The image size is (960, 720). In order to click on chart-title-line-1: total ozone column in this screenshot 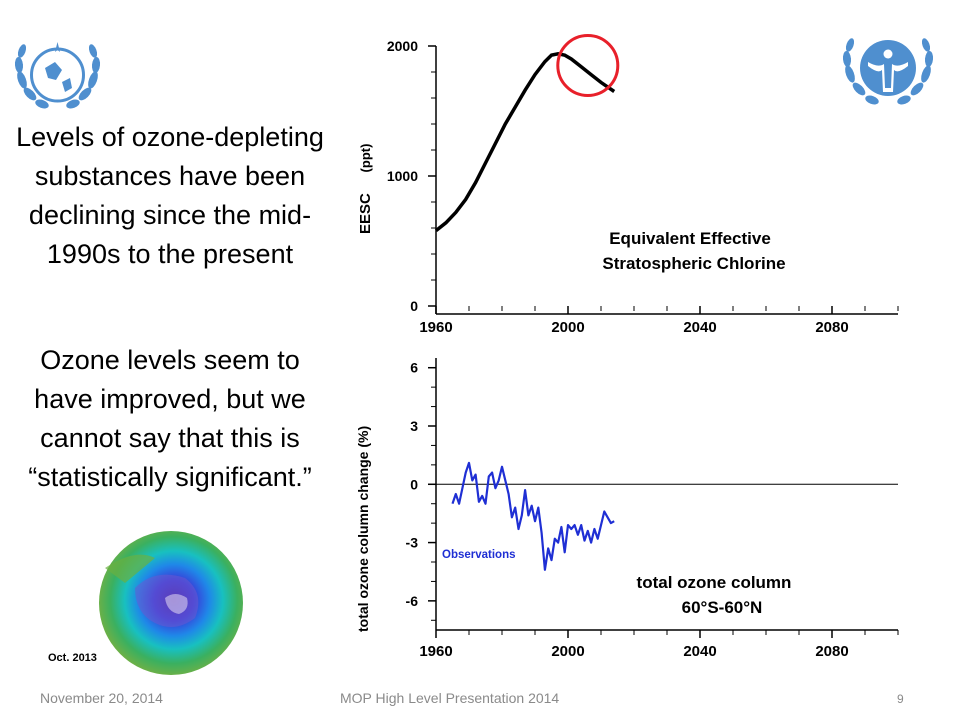, I will do `click(714, 582)`.